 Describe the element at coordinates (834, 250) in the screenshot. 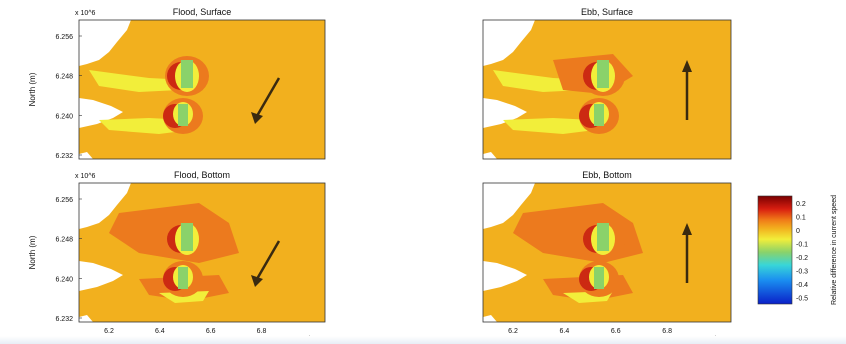

I see `colorbar-label: Relative difference in current speed` at that location.